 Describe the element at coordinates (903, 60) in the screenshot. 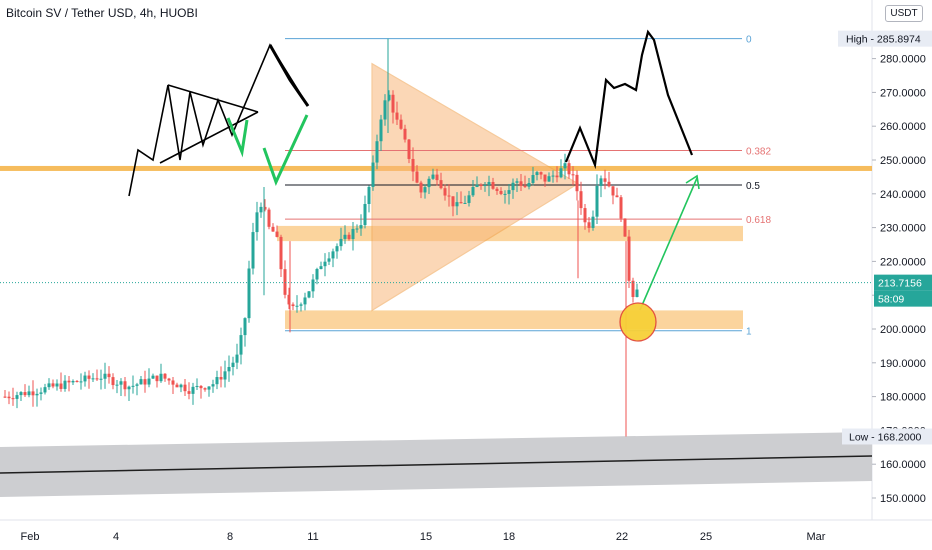

I see `y-tick-label: 280.0000` at that location.